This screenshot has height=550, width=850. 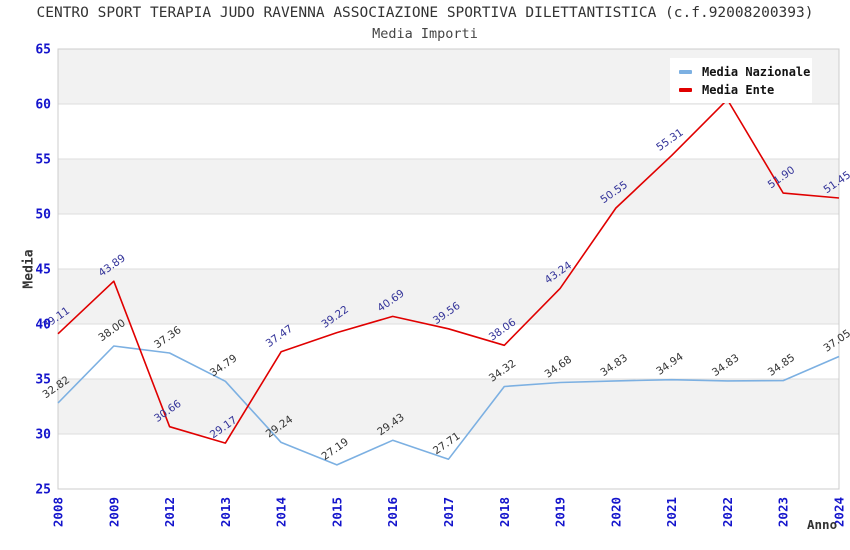 I want to click on legend: Media Nazionale Media Ente, so click(x=741, y=80).